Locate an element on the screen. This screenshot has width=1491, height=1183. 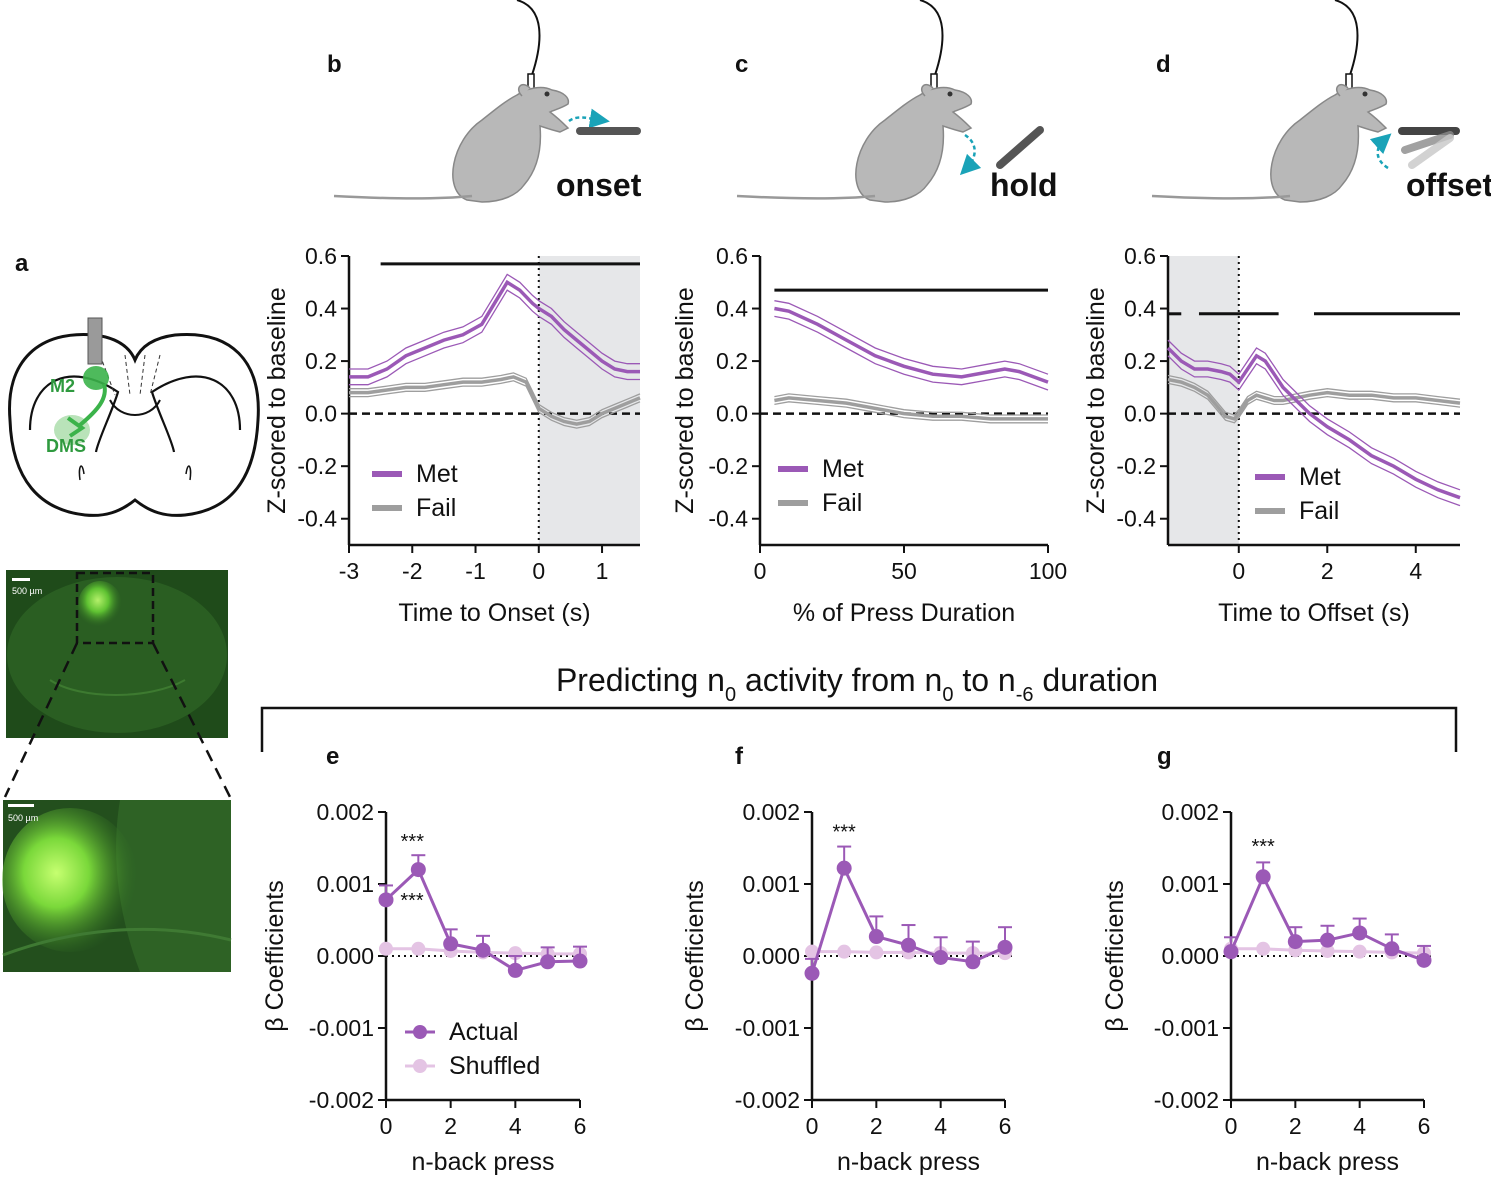
dms-label: DMS is located at coordinates (66, 446).